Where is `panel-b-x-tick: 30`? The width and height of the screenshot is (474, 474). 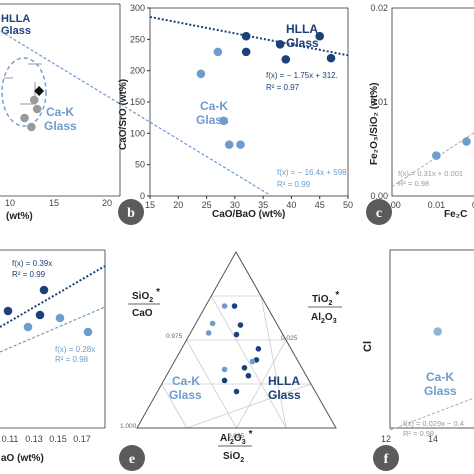
panel-b-x-tick: 30 is located at coordinates (235, 205).